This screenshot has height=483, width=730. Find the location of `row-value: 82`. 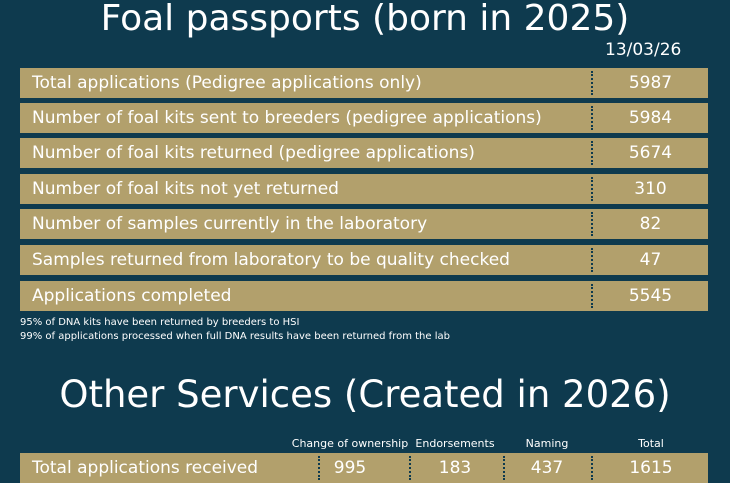

row-value: 82 is located at coordinates (650, 224).